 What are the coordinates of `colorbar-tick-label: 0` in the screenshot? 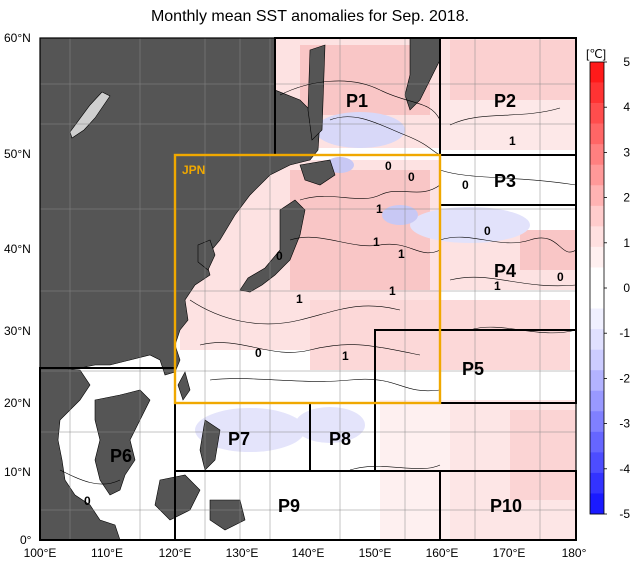 It's located at (626, 288).